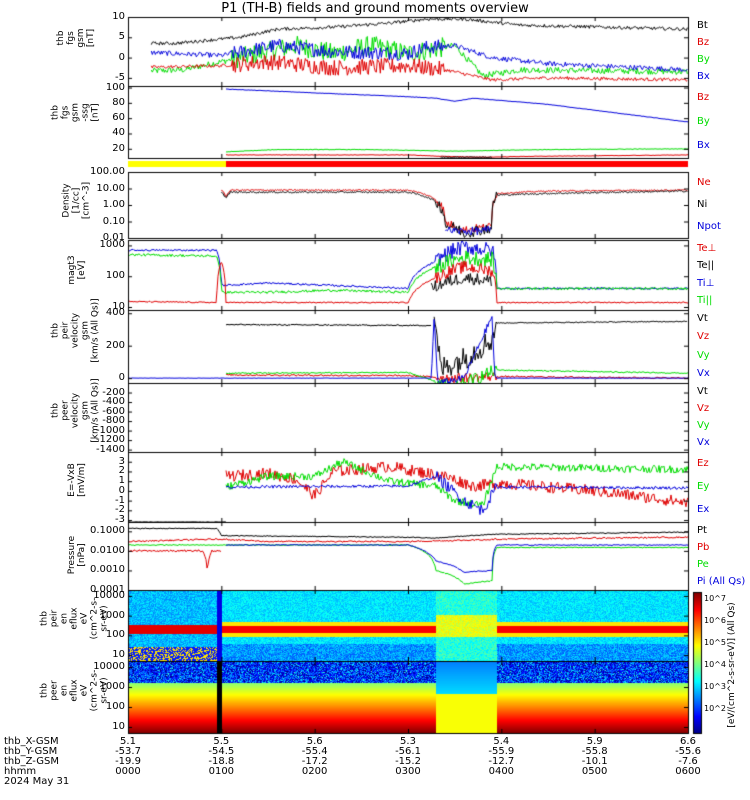 This screenshot has height=800, width=750. Describe the element at coordinates (702, 25) in the screenshot. I see `legend-bt: Bt` at that location.